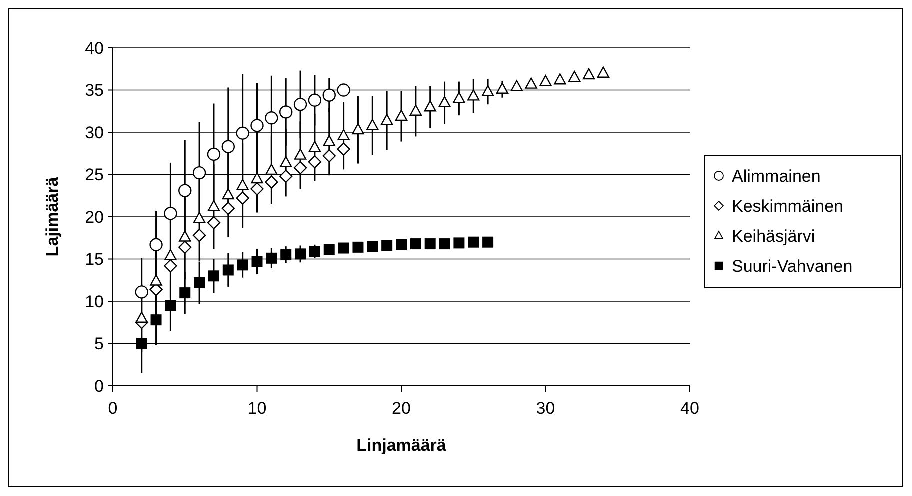 The image size is (912, 496). Describe the element at coordinates (99, 386) in the screenshot. I see `y-tick-label: 0` at that location.